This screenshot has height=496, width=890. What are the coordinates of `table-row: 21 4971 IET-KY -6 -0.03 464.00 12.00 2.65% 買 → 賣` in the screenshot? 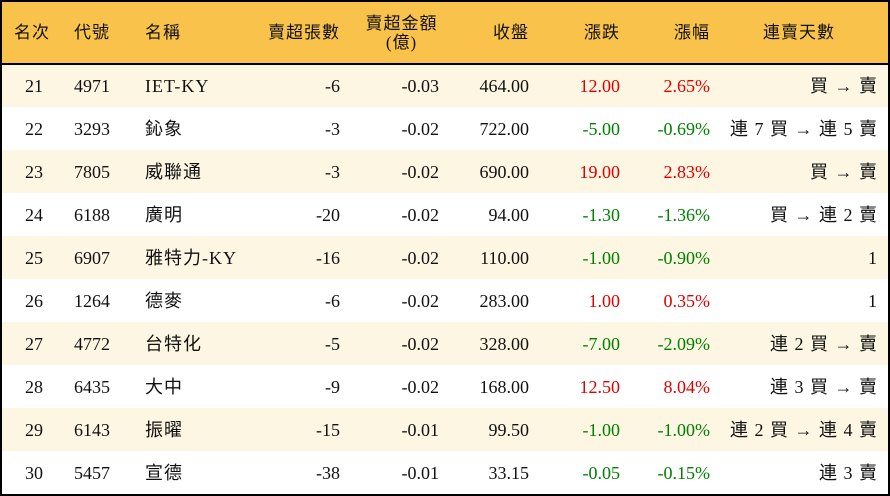 It's located at (445, 85).